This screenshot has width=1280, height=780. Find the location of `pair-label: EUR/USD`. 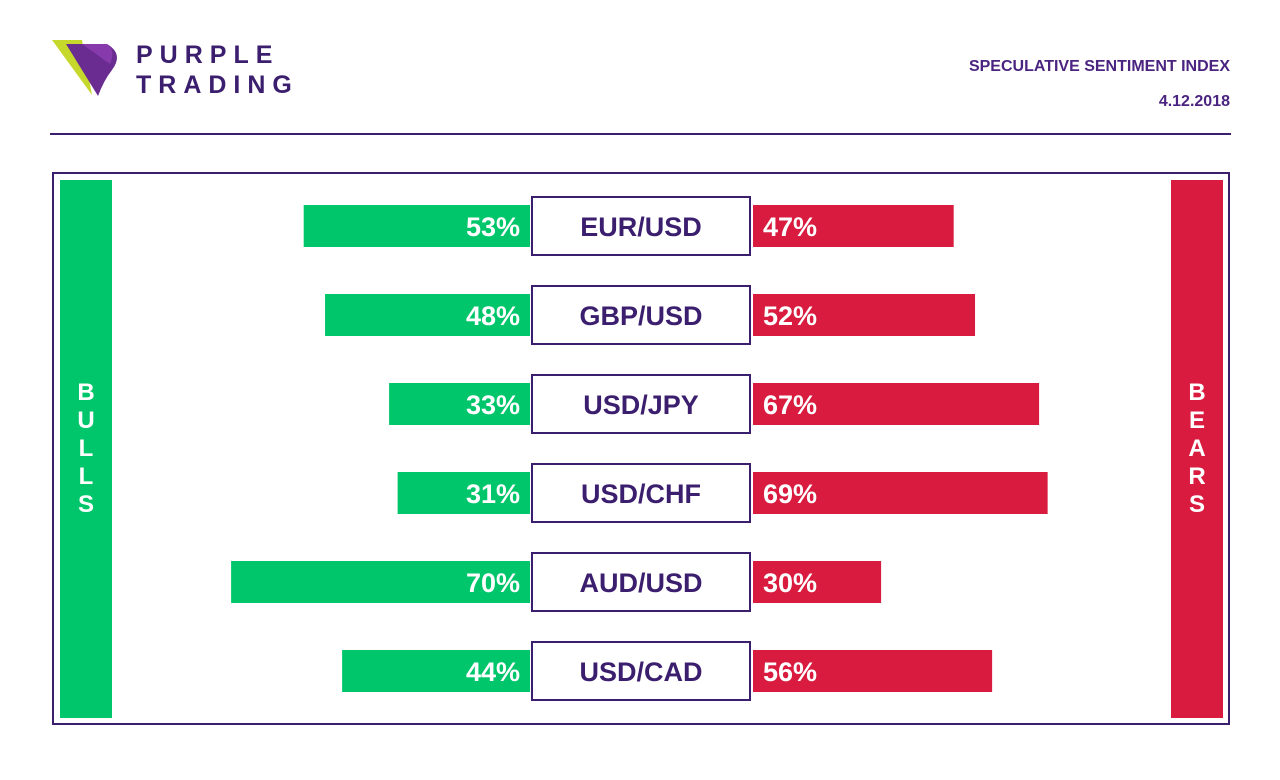

pair-label: EUR/USD is located at coordinates (641, 227).